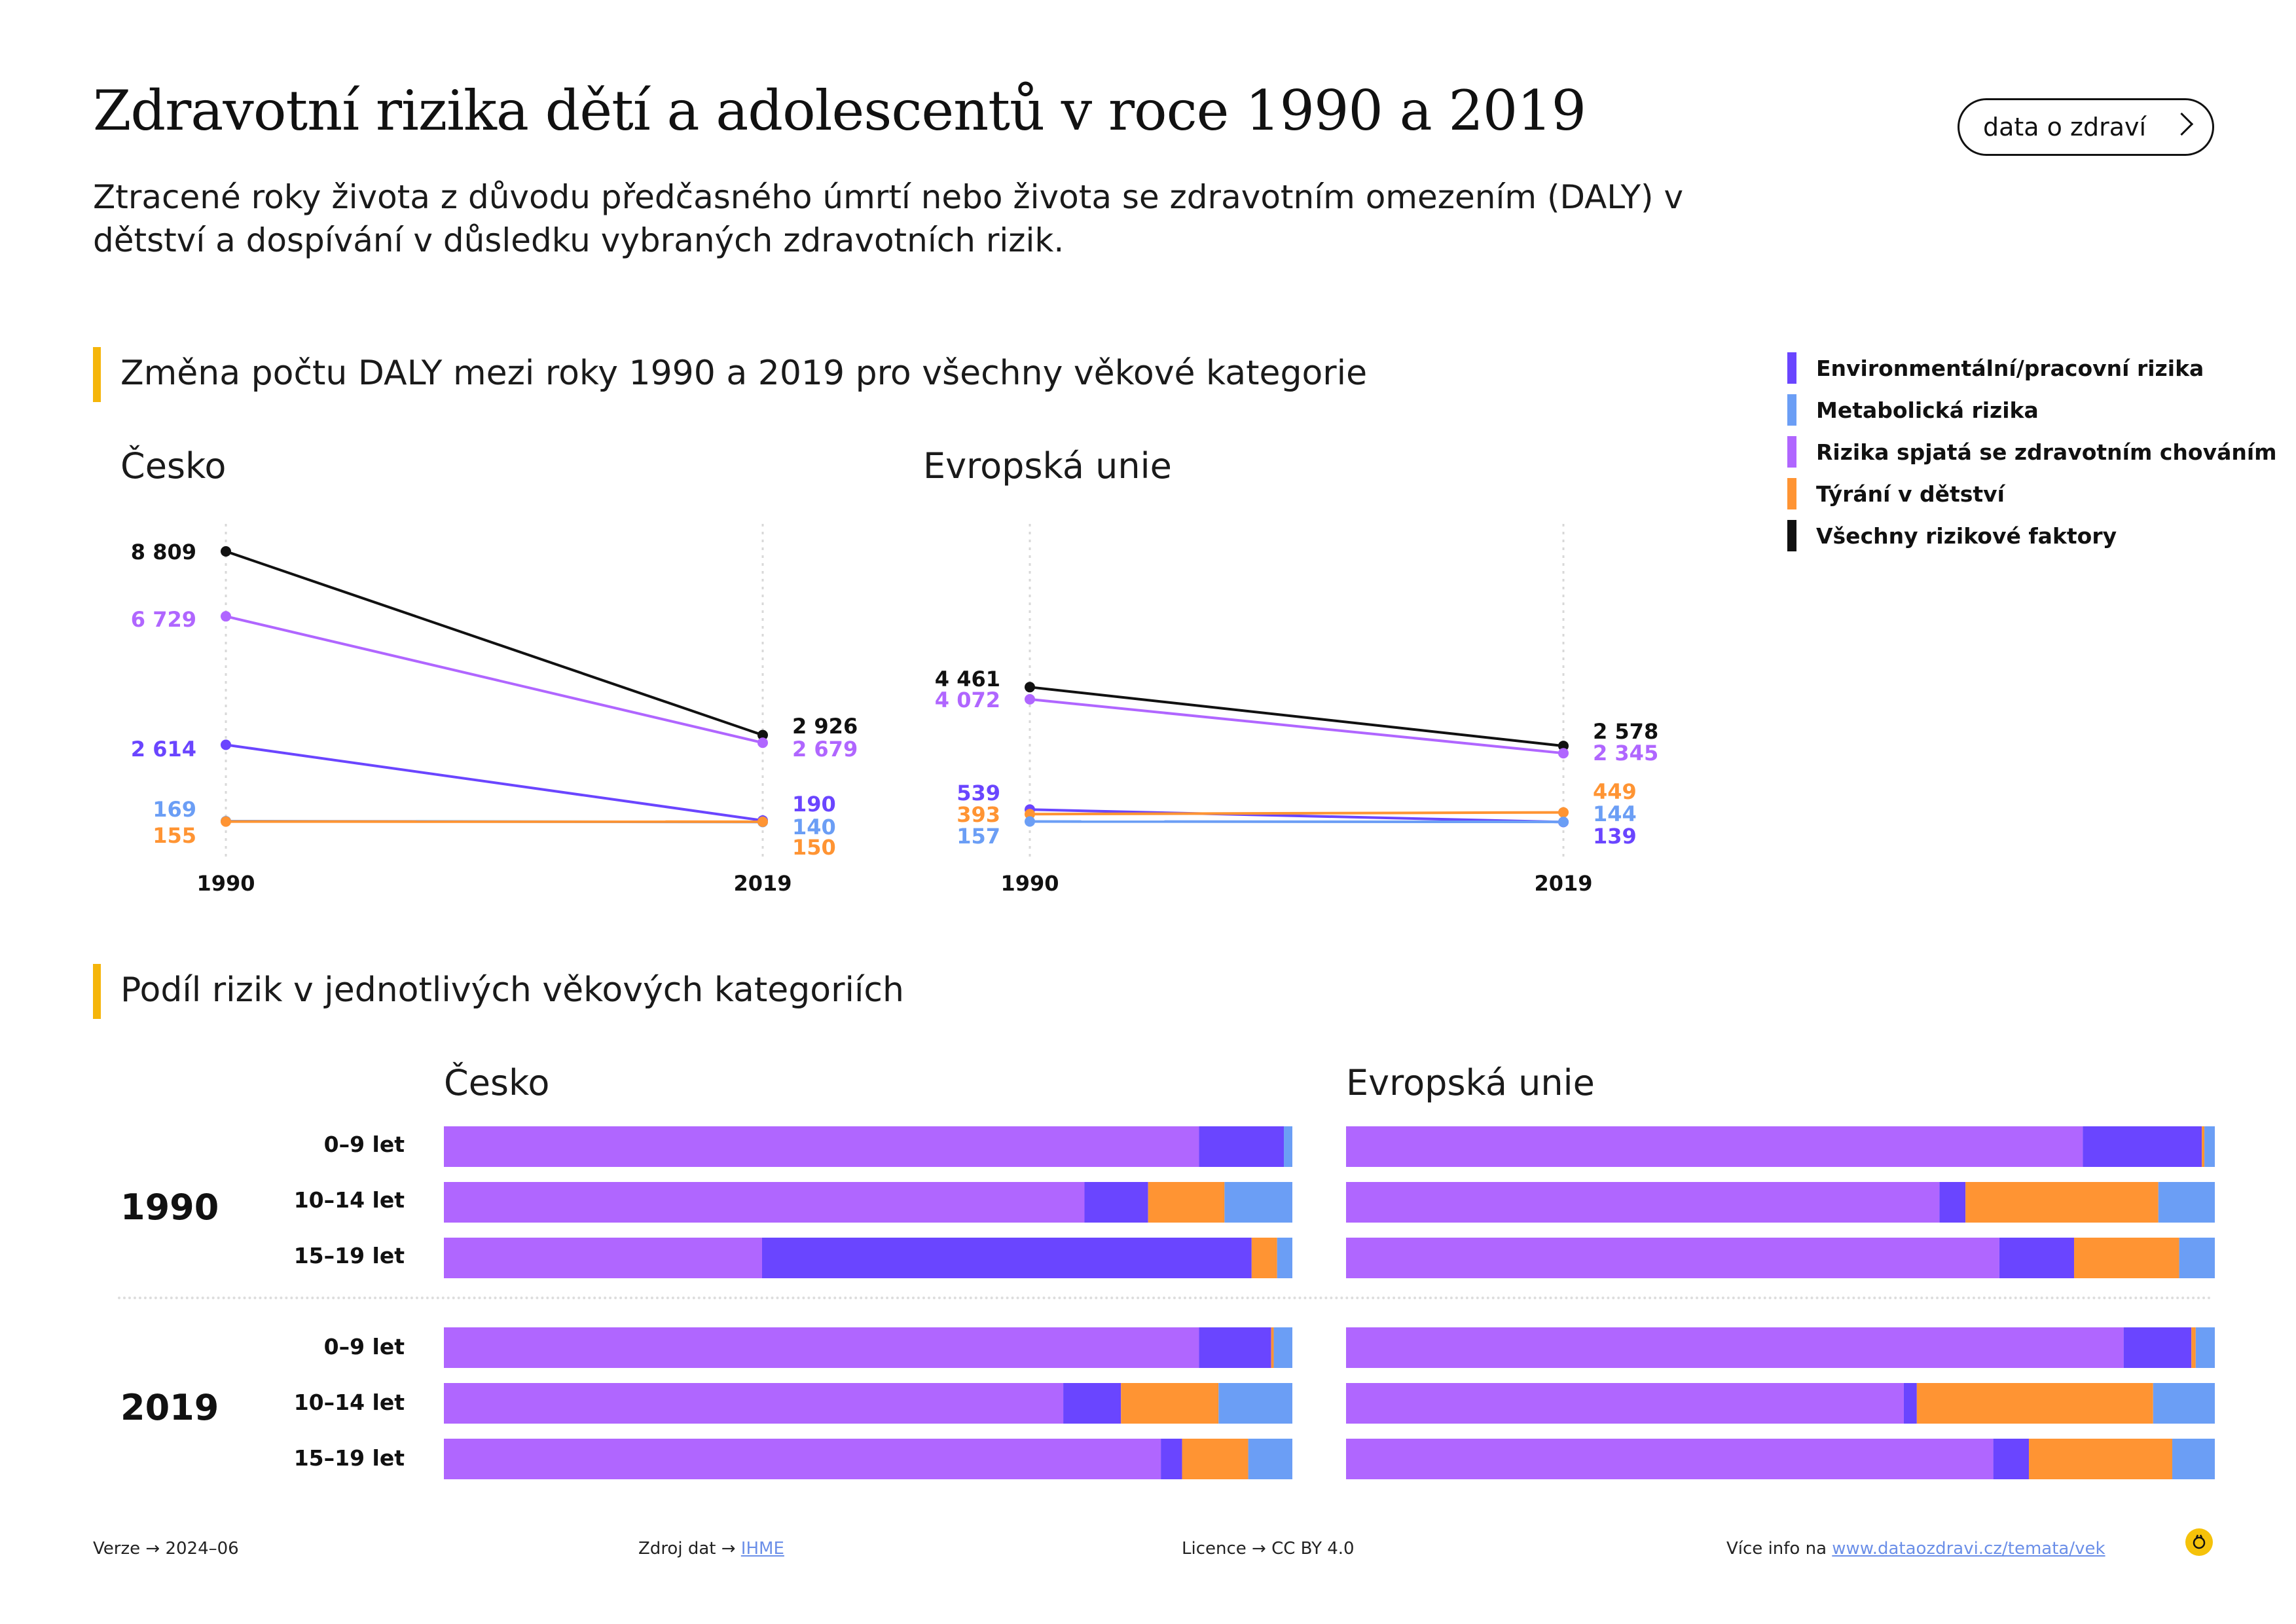 The height and width of the screenshot is (1624, 2296). I want to click on data-label-2019: 144, so click(1615, 814).